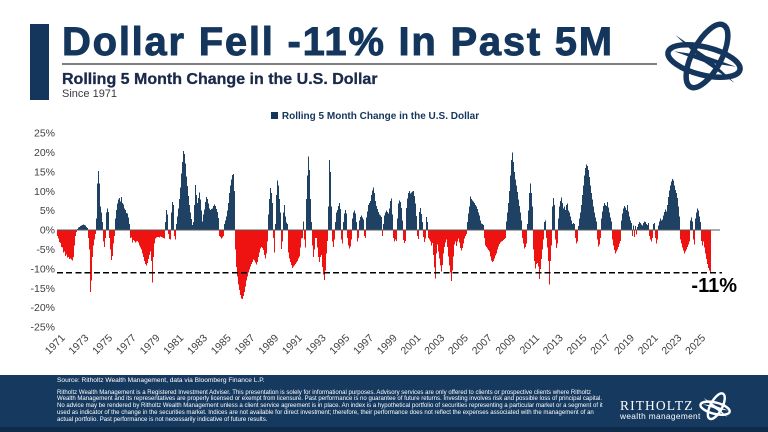 The image size is (768, 432). Describe the element at coordinates (173, 344) in the screenshot. I see `svg-text: 1981` at that location.